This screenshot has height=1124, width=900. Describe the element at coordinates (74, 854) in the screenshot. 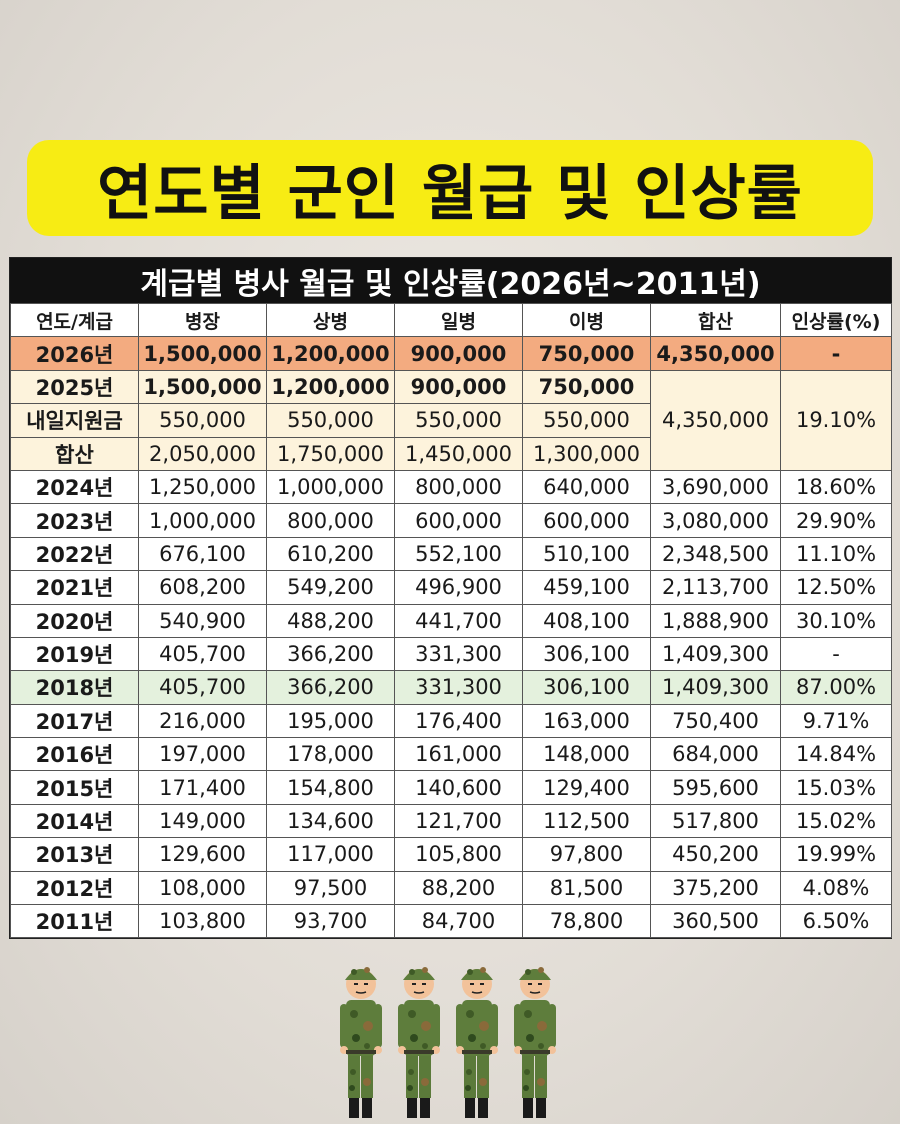

I see `year-cell: 2013년` at that location.